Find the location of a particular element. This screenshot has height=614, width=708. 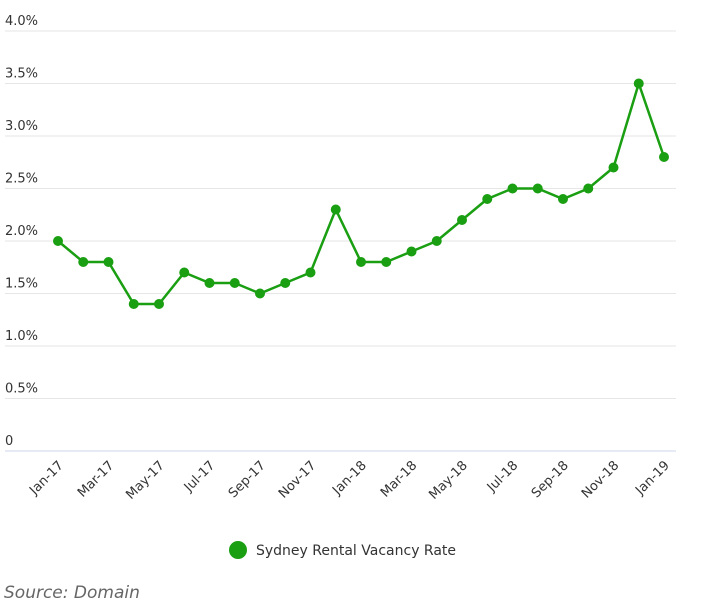

x-tick-label: Jul-17 is located at coordinates (199, 476).